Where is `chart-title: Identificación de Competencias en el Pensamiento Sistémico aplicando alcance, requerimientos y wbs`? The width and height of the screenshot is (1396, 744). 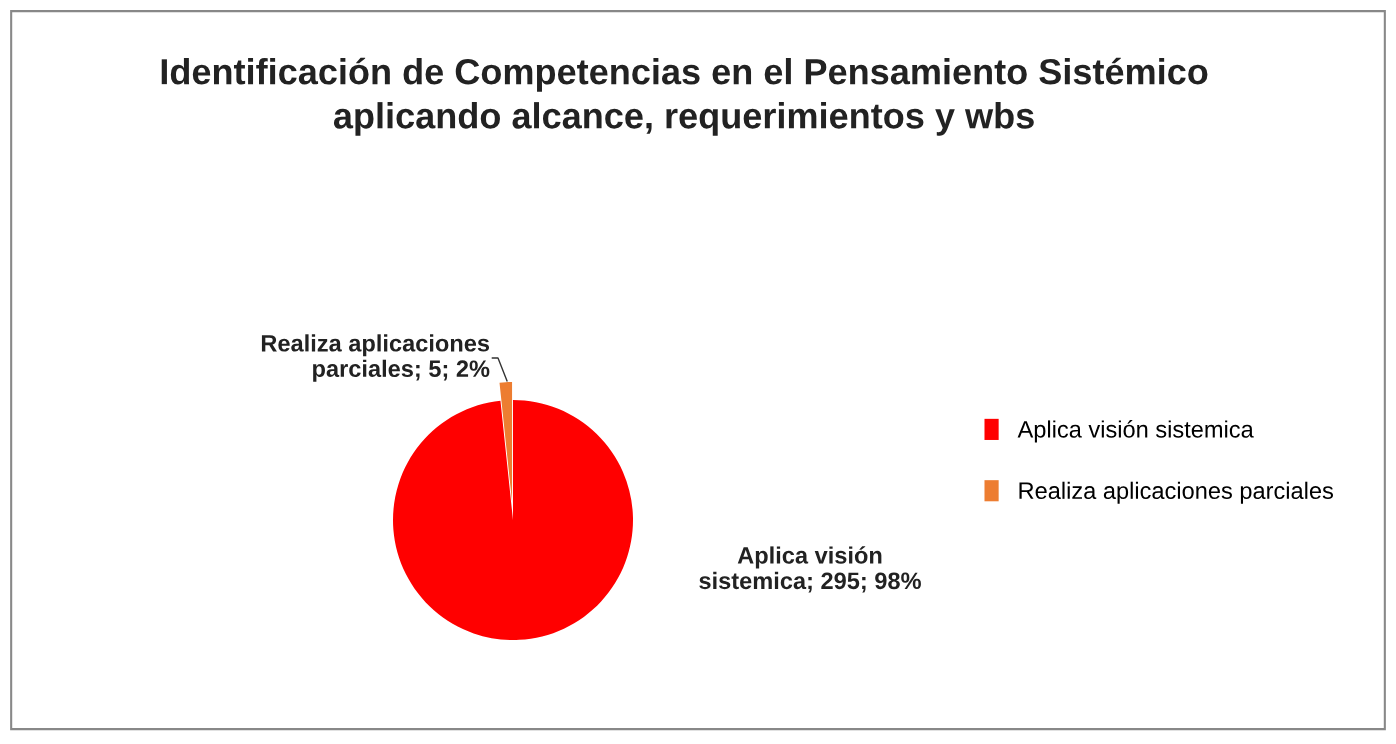
chart-title: Identificación de Competencias en el Pensamiento Sistémico aplicando alcance, requerimientos y wbs is located at coordinates (684, 96).